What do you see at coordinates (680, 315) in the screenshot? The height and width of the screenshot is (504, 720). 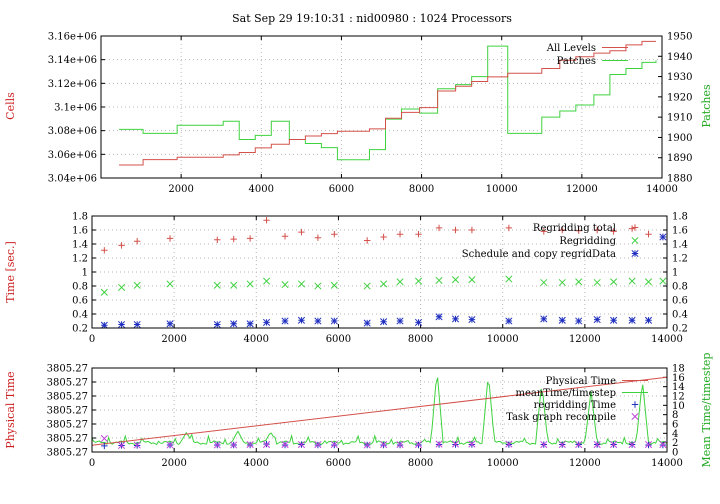 I see `p2-right-ytick-label: 0.4` at bounding box center [680, 315].